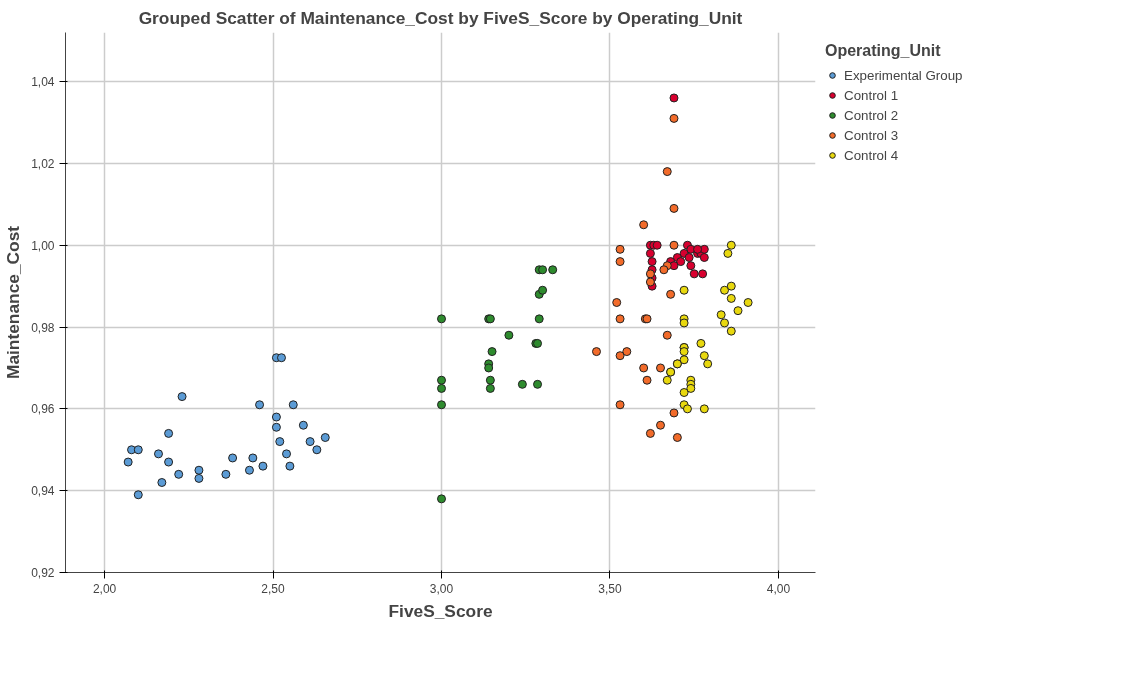 This screenshot has width=1133, height=673. What do you see at coordinates (871, 155) in the screenshot?
I see `legend-label: Control 4` at bounding box center [871, 155].